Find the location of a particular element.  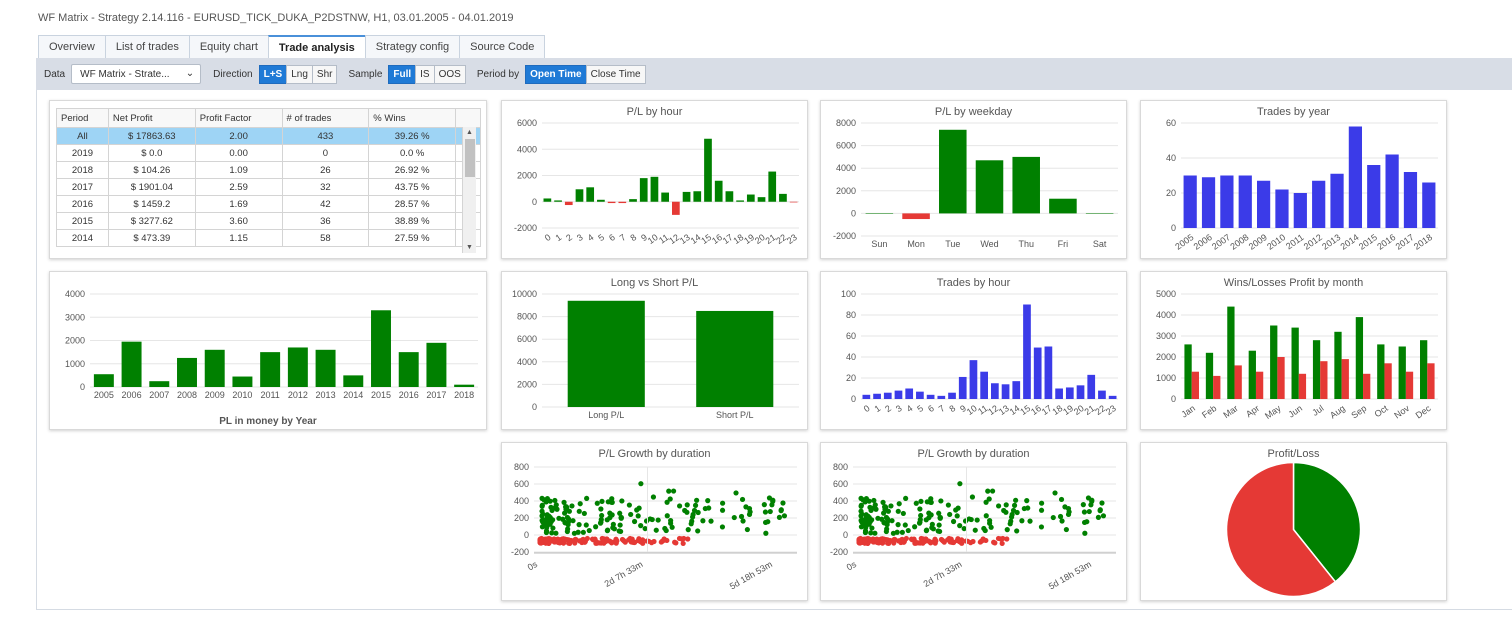

x-tick-label: 2016 is located at coordinates (409, 395).